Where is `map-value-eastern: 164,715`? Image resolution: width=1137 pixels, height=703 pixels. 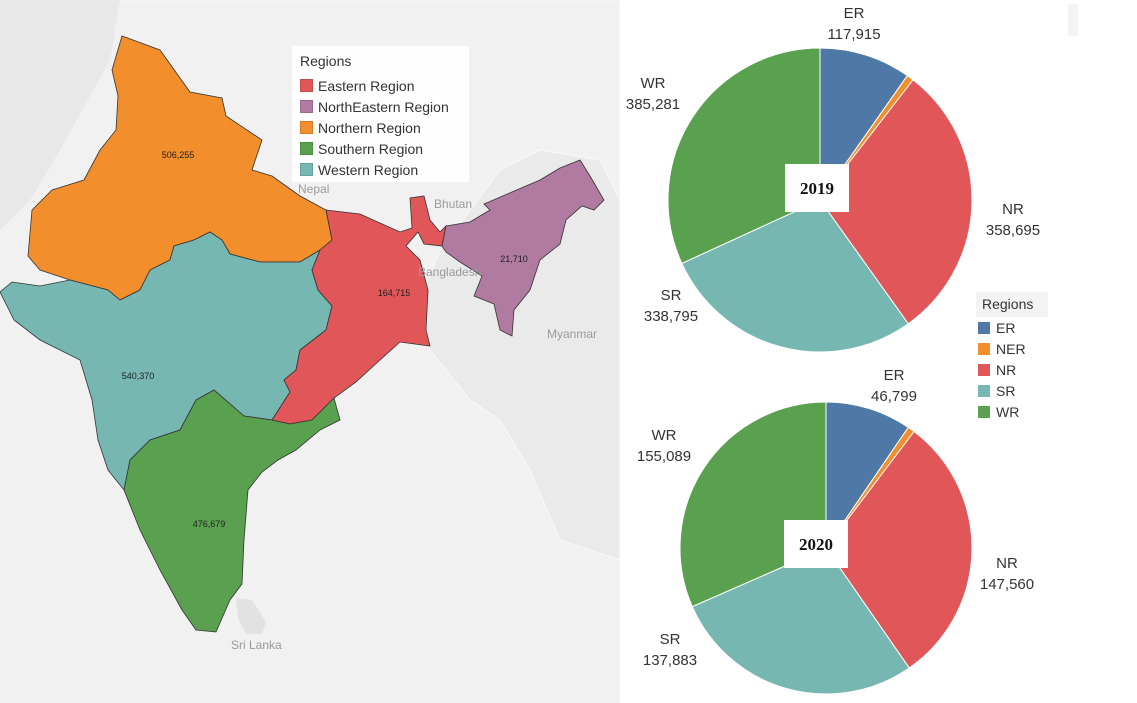
map-value-eastern: 164,715 is located at coordinates (394, 293).